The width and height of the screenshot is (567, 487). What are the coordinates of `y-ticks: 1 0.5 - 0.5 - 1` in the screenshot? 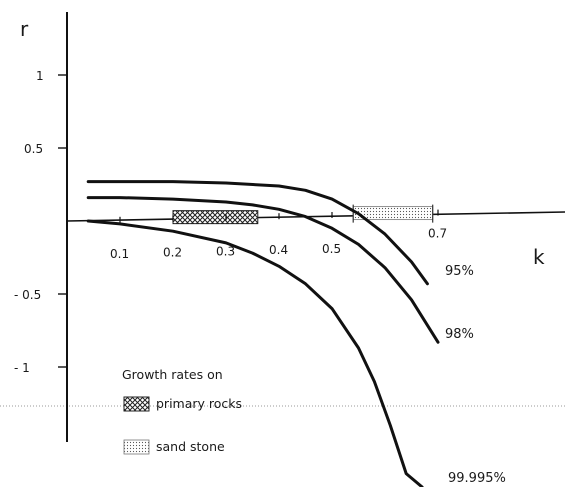 It's located at (40, 222).